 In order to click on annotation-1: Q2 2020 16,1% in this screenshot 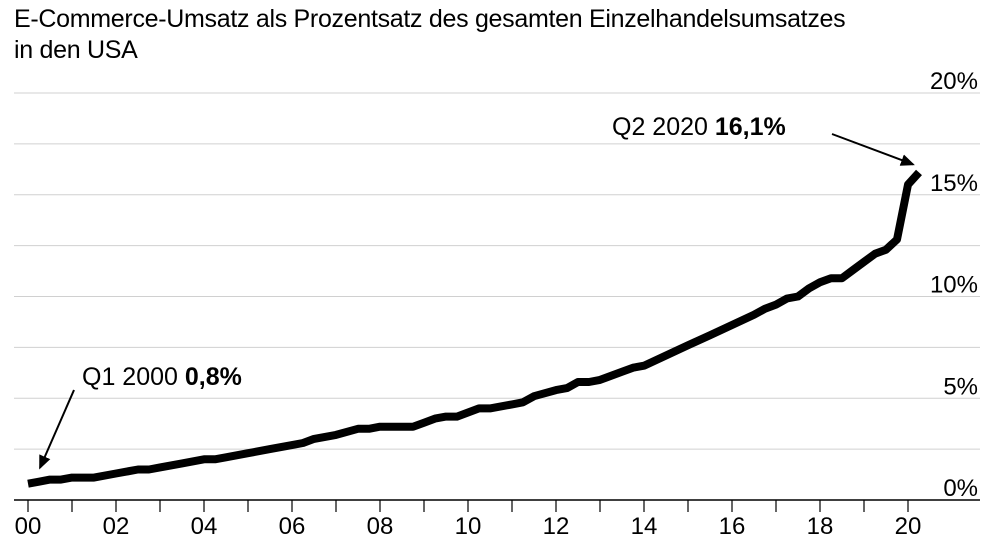, I will do `click(763, 139)`.